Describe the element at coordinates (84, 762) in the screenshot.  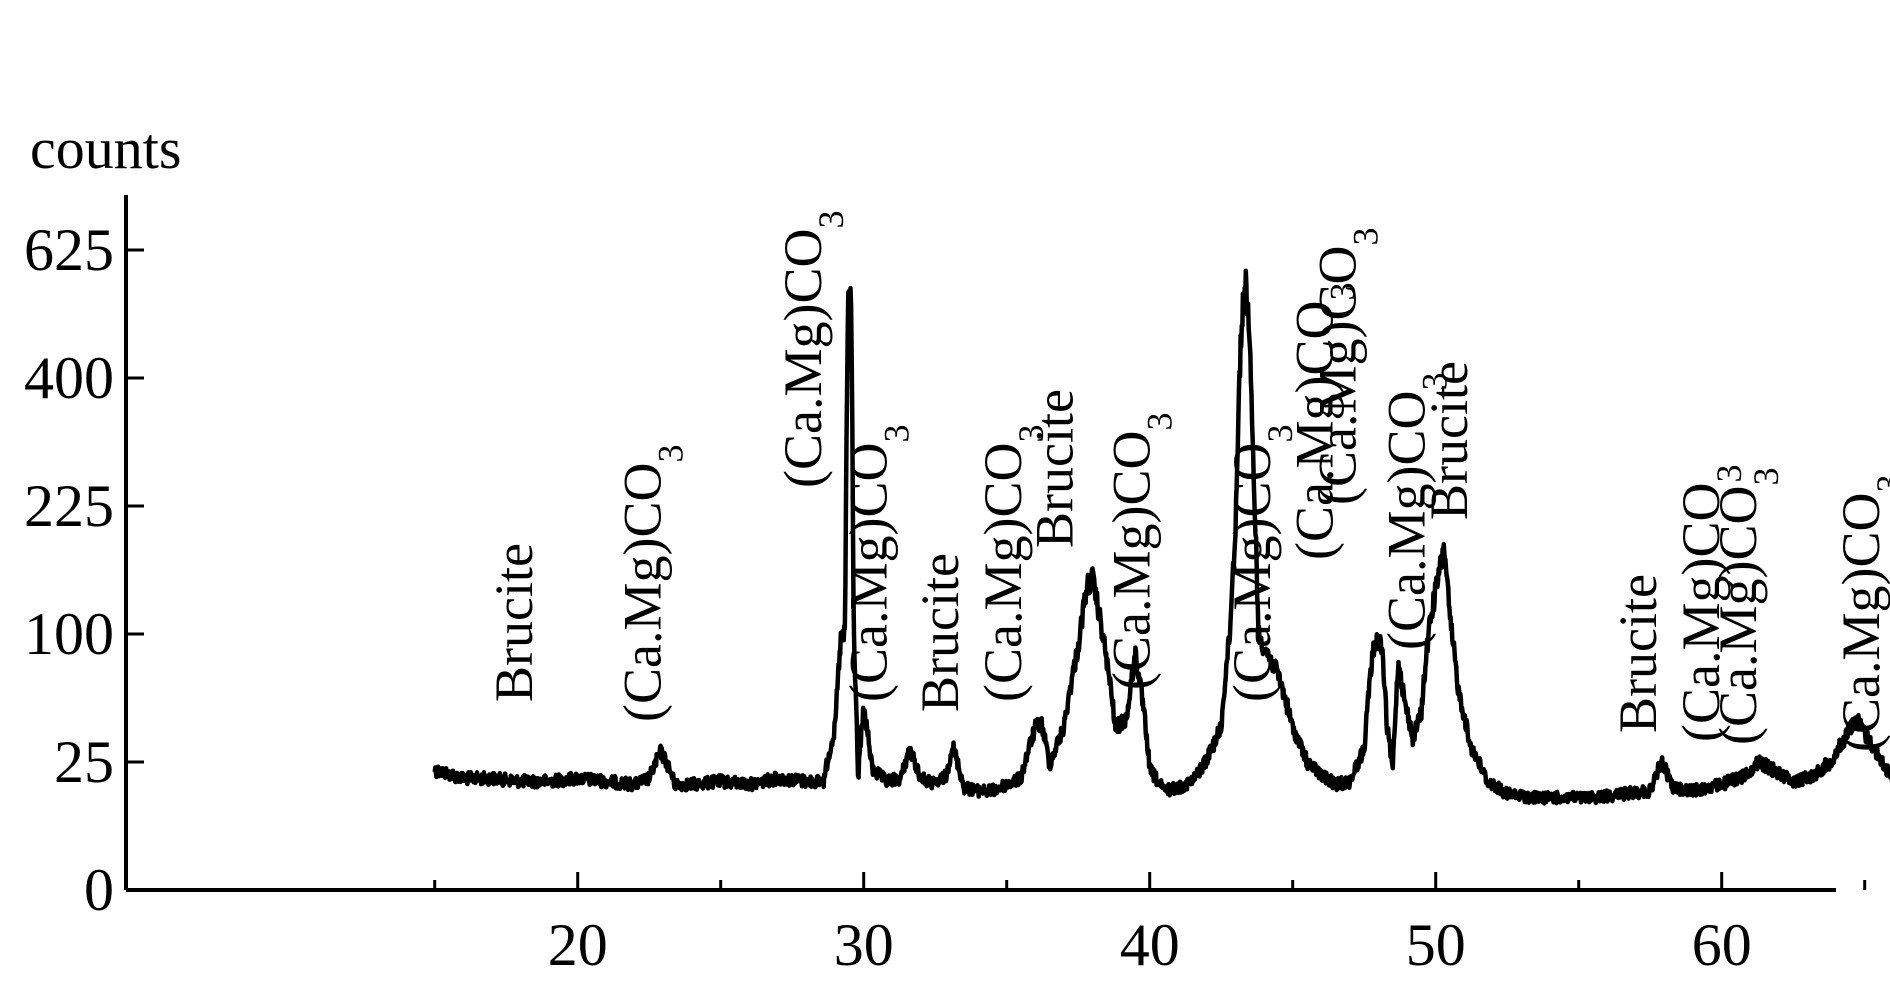
I see `y-tick-label: 25` at that location.